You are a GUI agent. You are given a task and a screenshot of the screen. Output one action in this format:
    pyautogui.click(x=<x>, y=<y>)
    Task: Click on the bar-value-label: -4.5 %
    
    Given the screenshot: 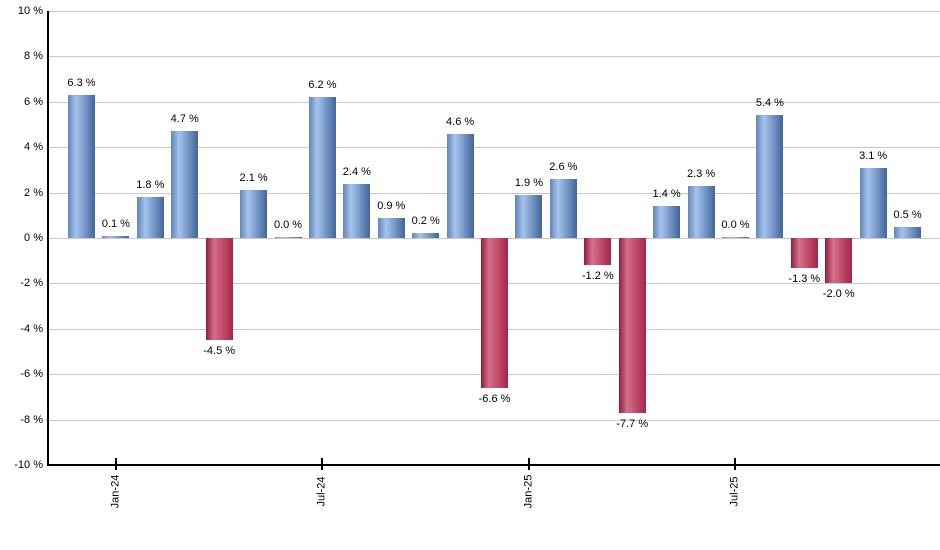 What is the action you would take?
    pyautogui.click(x=219, y=351)
    